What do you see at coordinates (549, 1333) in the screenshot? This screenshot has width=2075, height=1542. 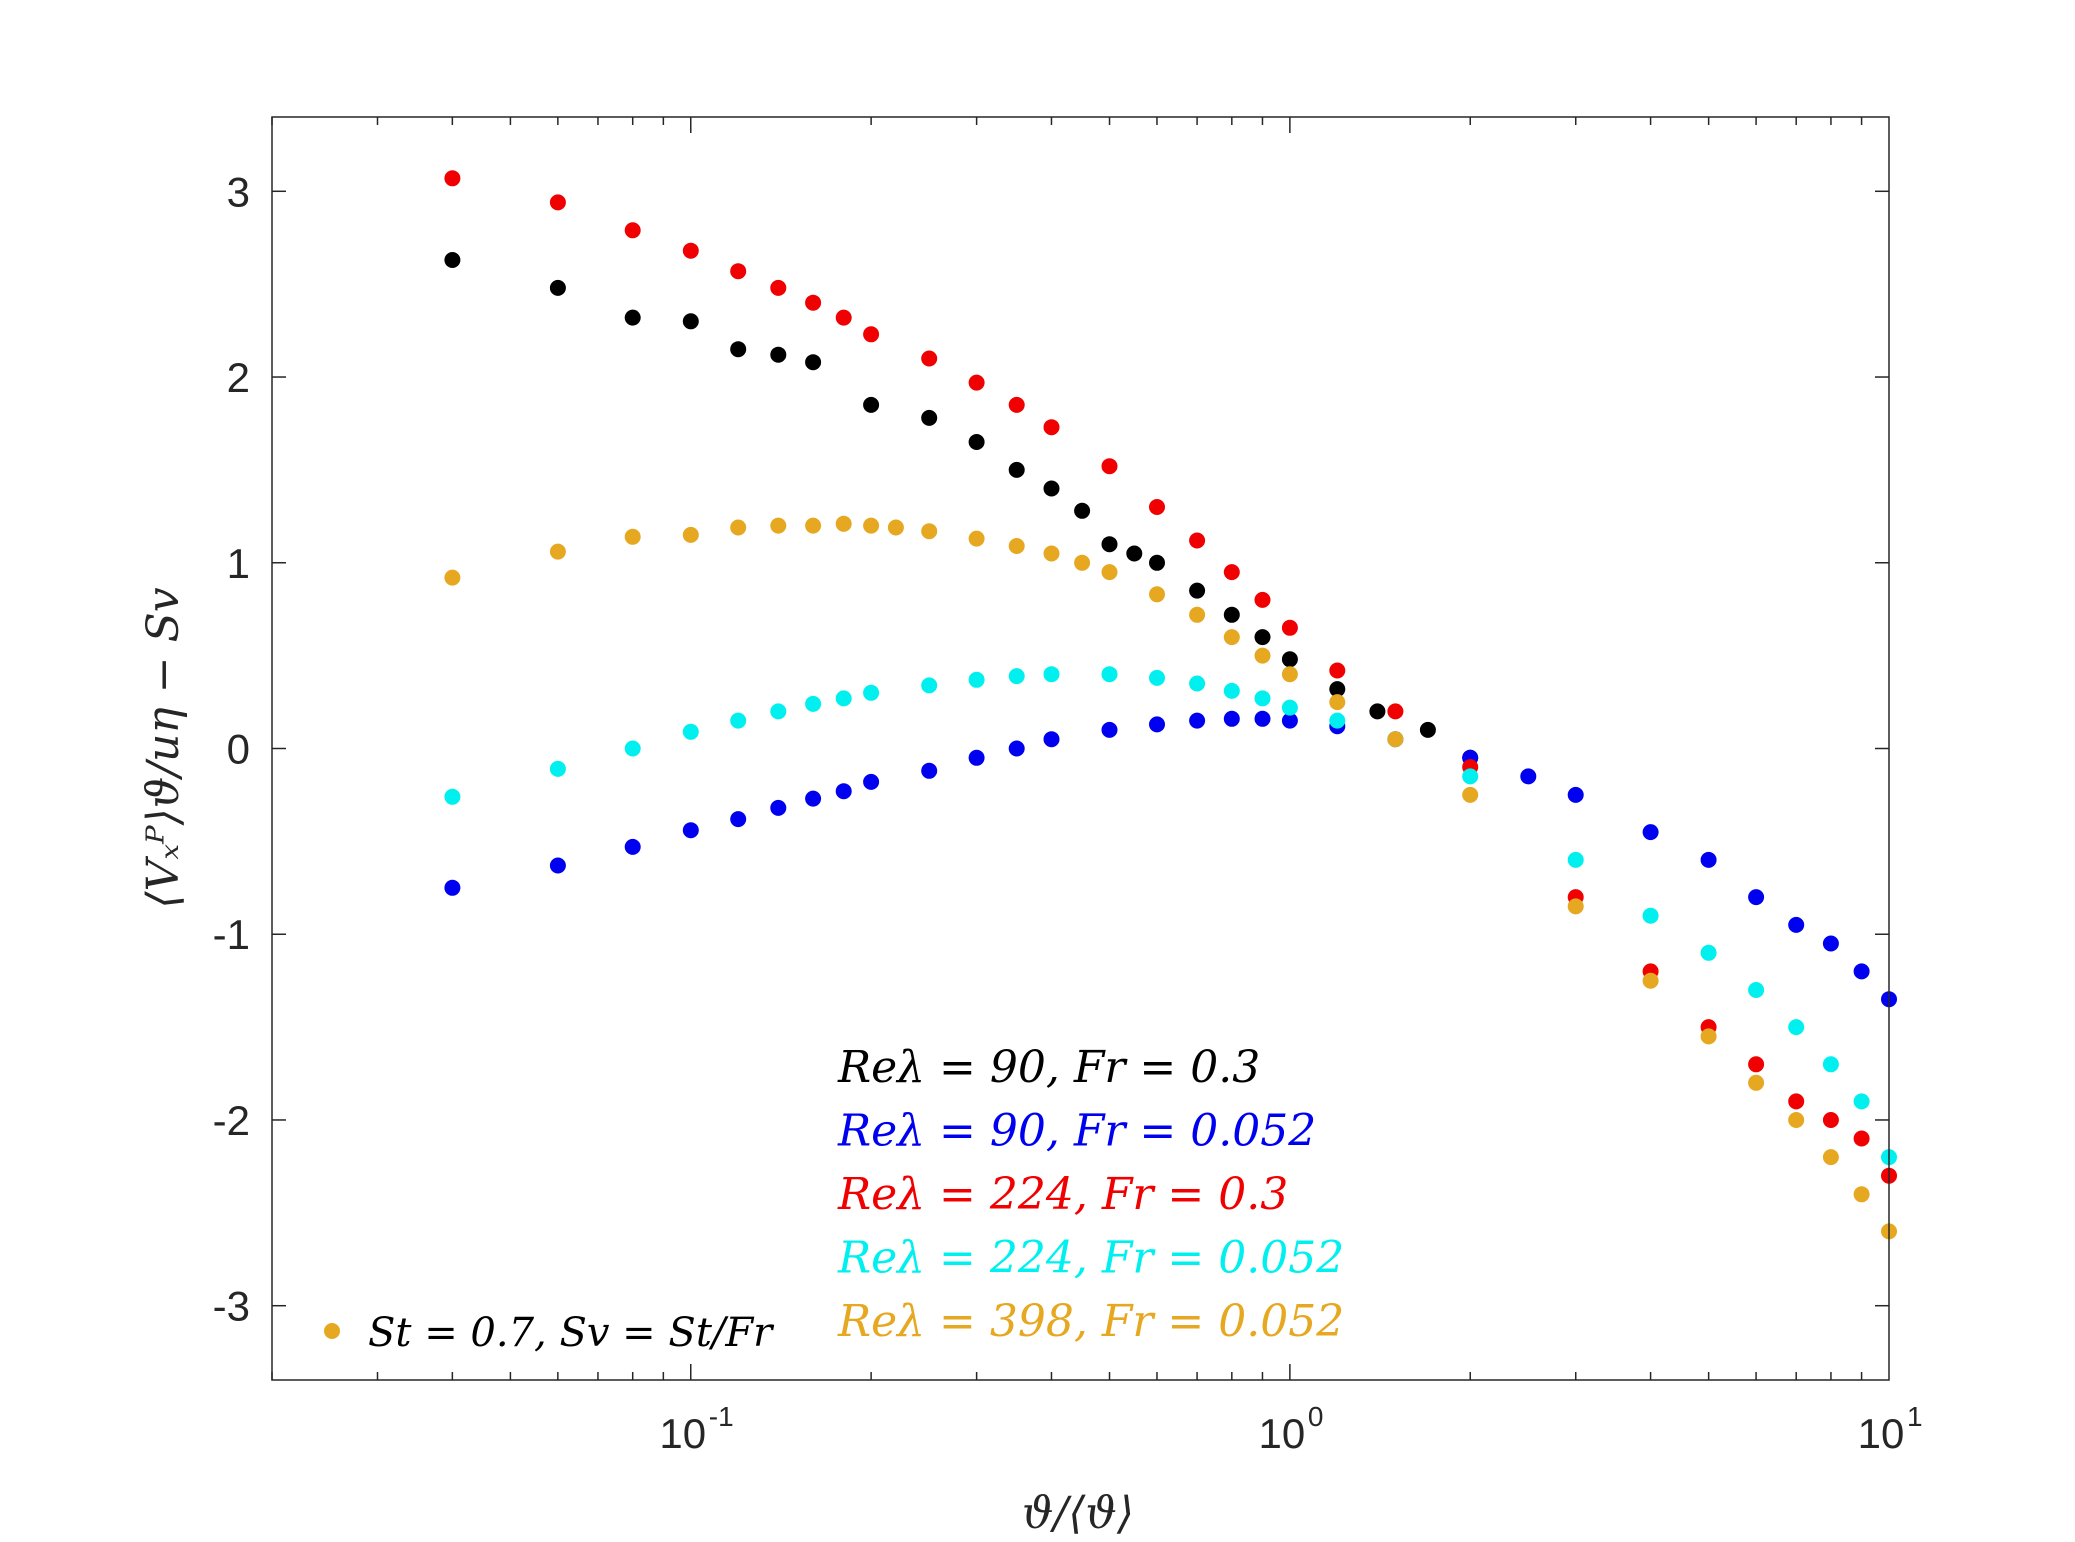 I see `annotation: St = 0.7, Sv = St/Fr` at bounding box center [549, 1333].